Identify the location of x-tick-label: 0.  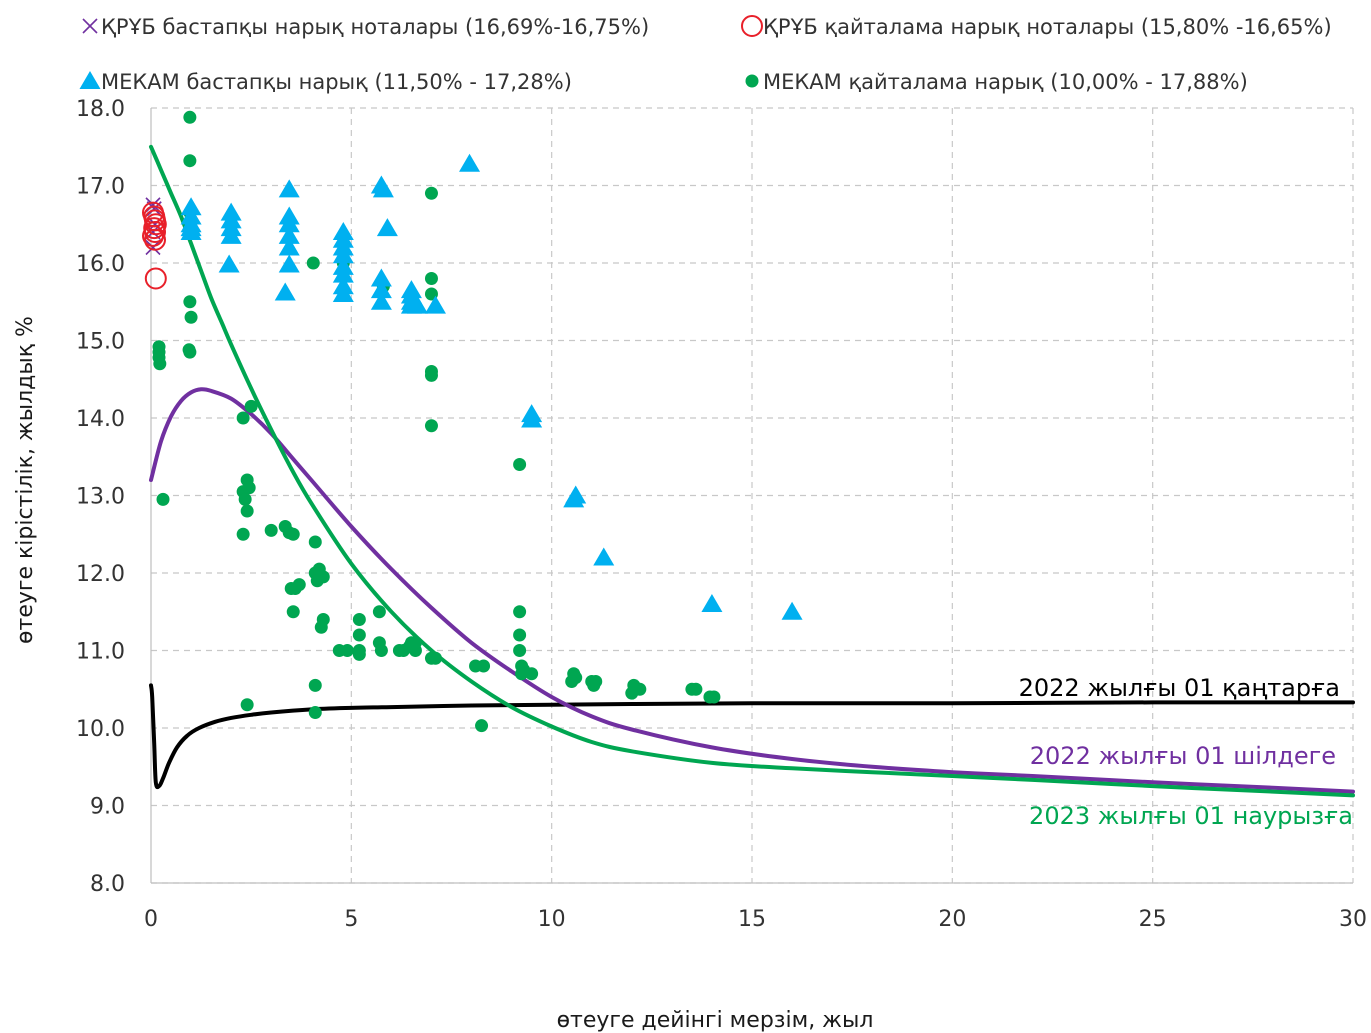
(151, 919).